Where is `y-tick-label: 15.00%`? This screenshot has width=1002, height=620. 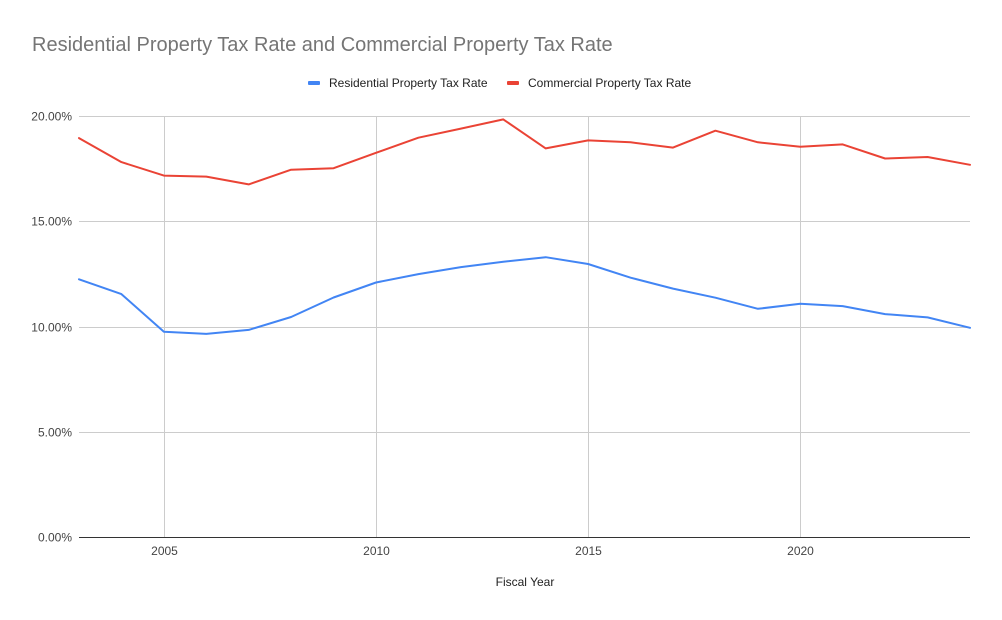 y-tick-label: 15.00% is located at coordinates (51, 222).